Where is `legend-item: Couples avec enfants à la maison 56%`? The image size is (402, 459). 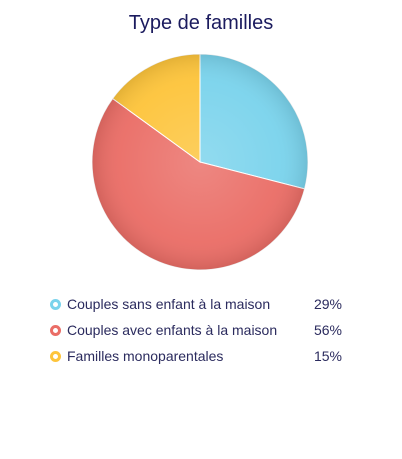
legend-item: Couples avec enfants à la maison 56% is located at coordinates (200, 332).